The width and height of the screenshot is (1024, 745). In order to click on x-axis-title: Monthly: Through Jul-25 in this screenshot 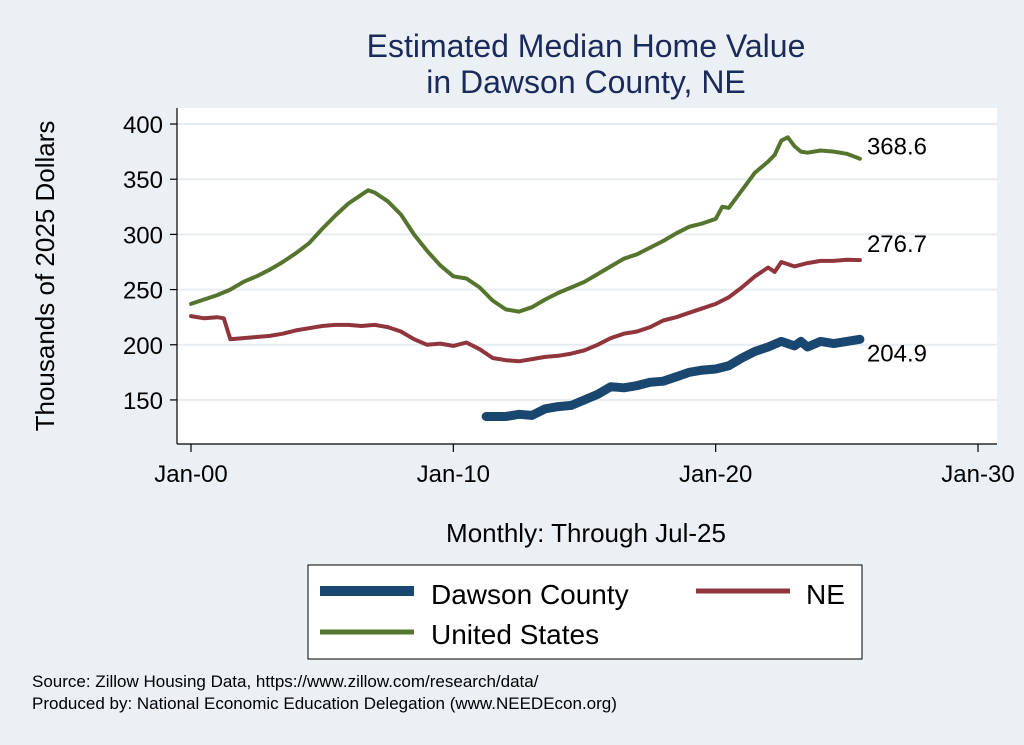, I will do `click(586, 533)`.